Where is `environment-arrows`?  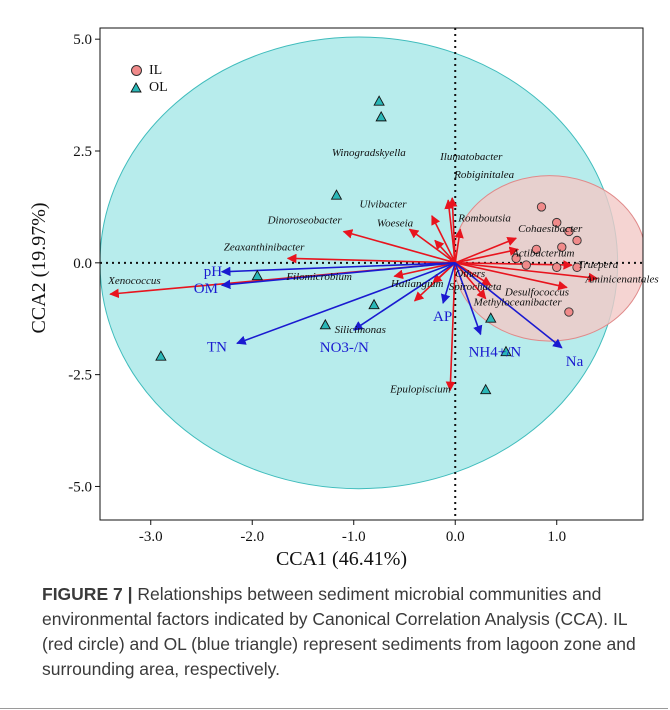
environment-arrows is located at coordinates (391, 305).